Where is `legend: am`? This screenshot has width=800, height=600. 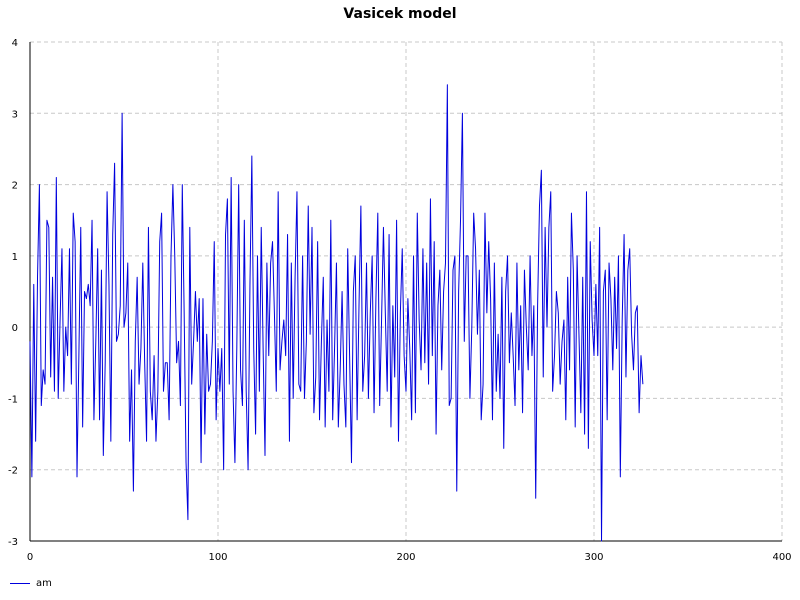 legend: am is located at coordinates (31, 583).